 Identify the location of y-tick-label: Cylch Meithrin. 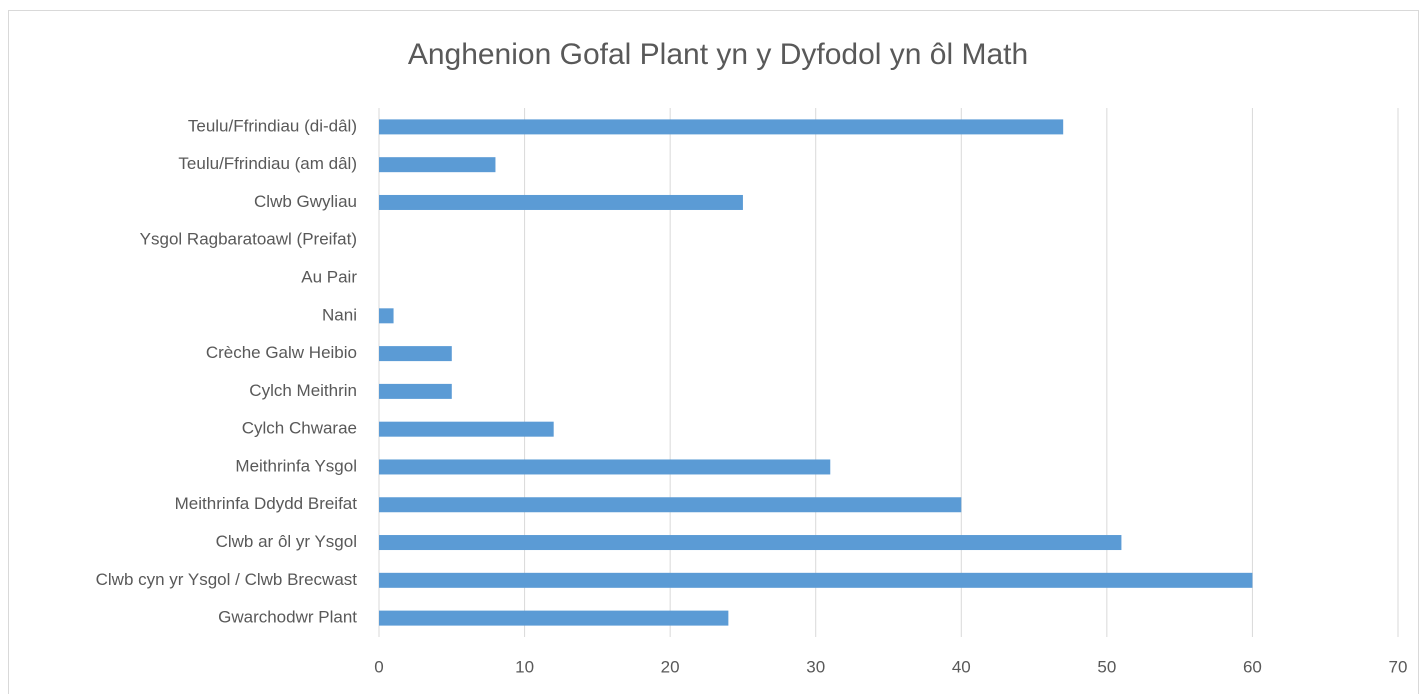
(303, 390).